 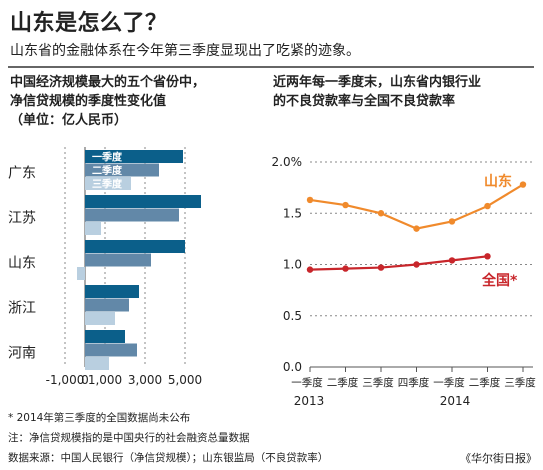 What do you see at coordinates (97, 363) in the screenshot?
I see `bar-河南-三季度` at bounding box center [97, 363].